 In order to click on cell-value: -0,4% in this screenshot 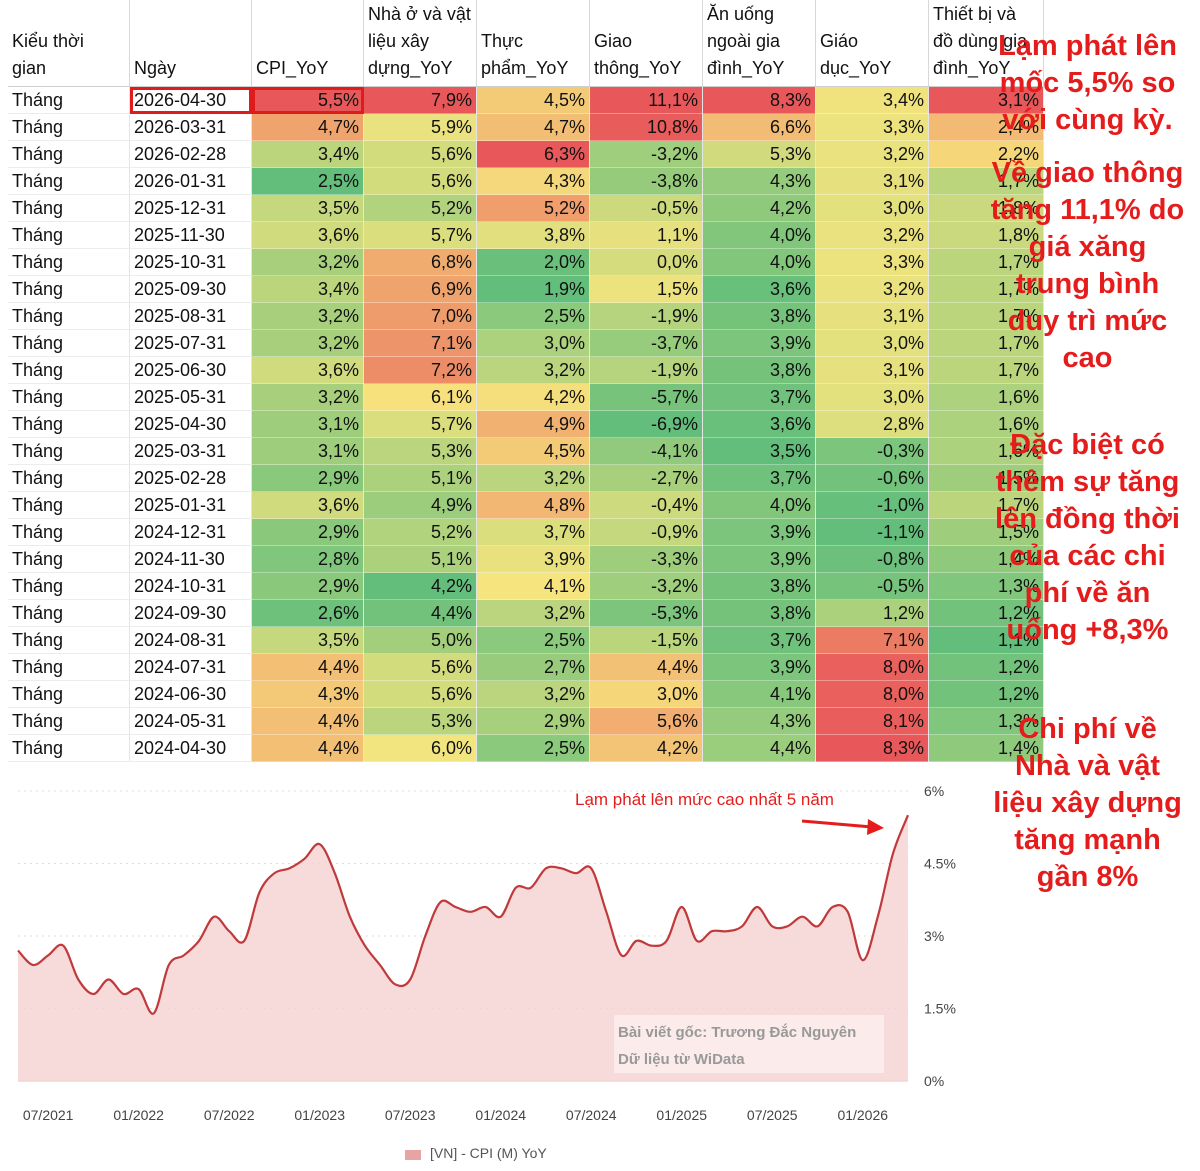, I will do `click(646, 505)`.